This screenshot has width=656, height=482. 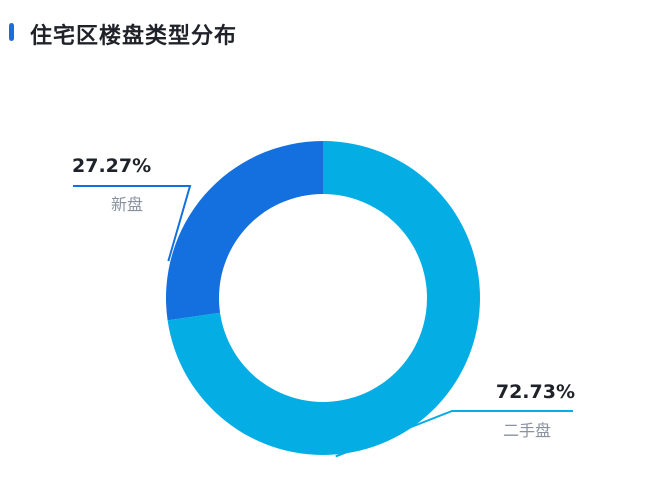 What do you see at coordinates (527, 430) in the screenshot?
I see `name-label-second-hand: 二手盘` at bounding box center [527, 430].